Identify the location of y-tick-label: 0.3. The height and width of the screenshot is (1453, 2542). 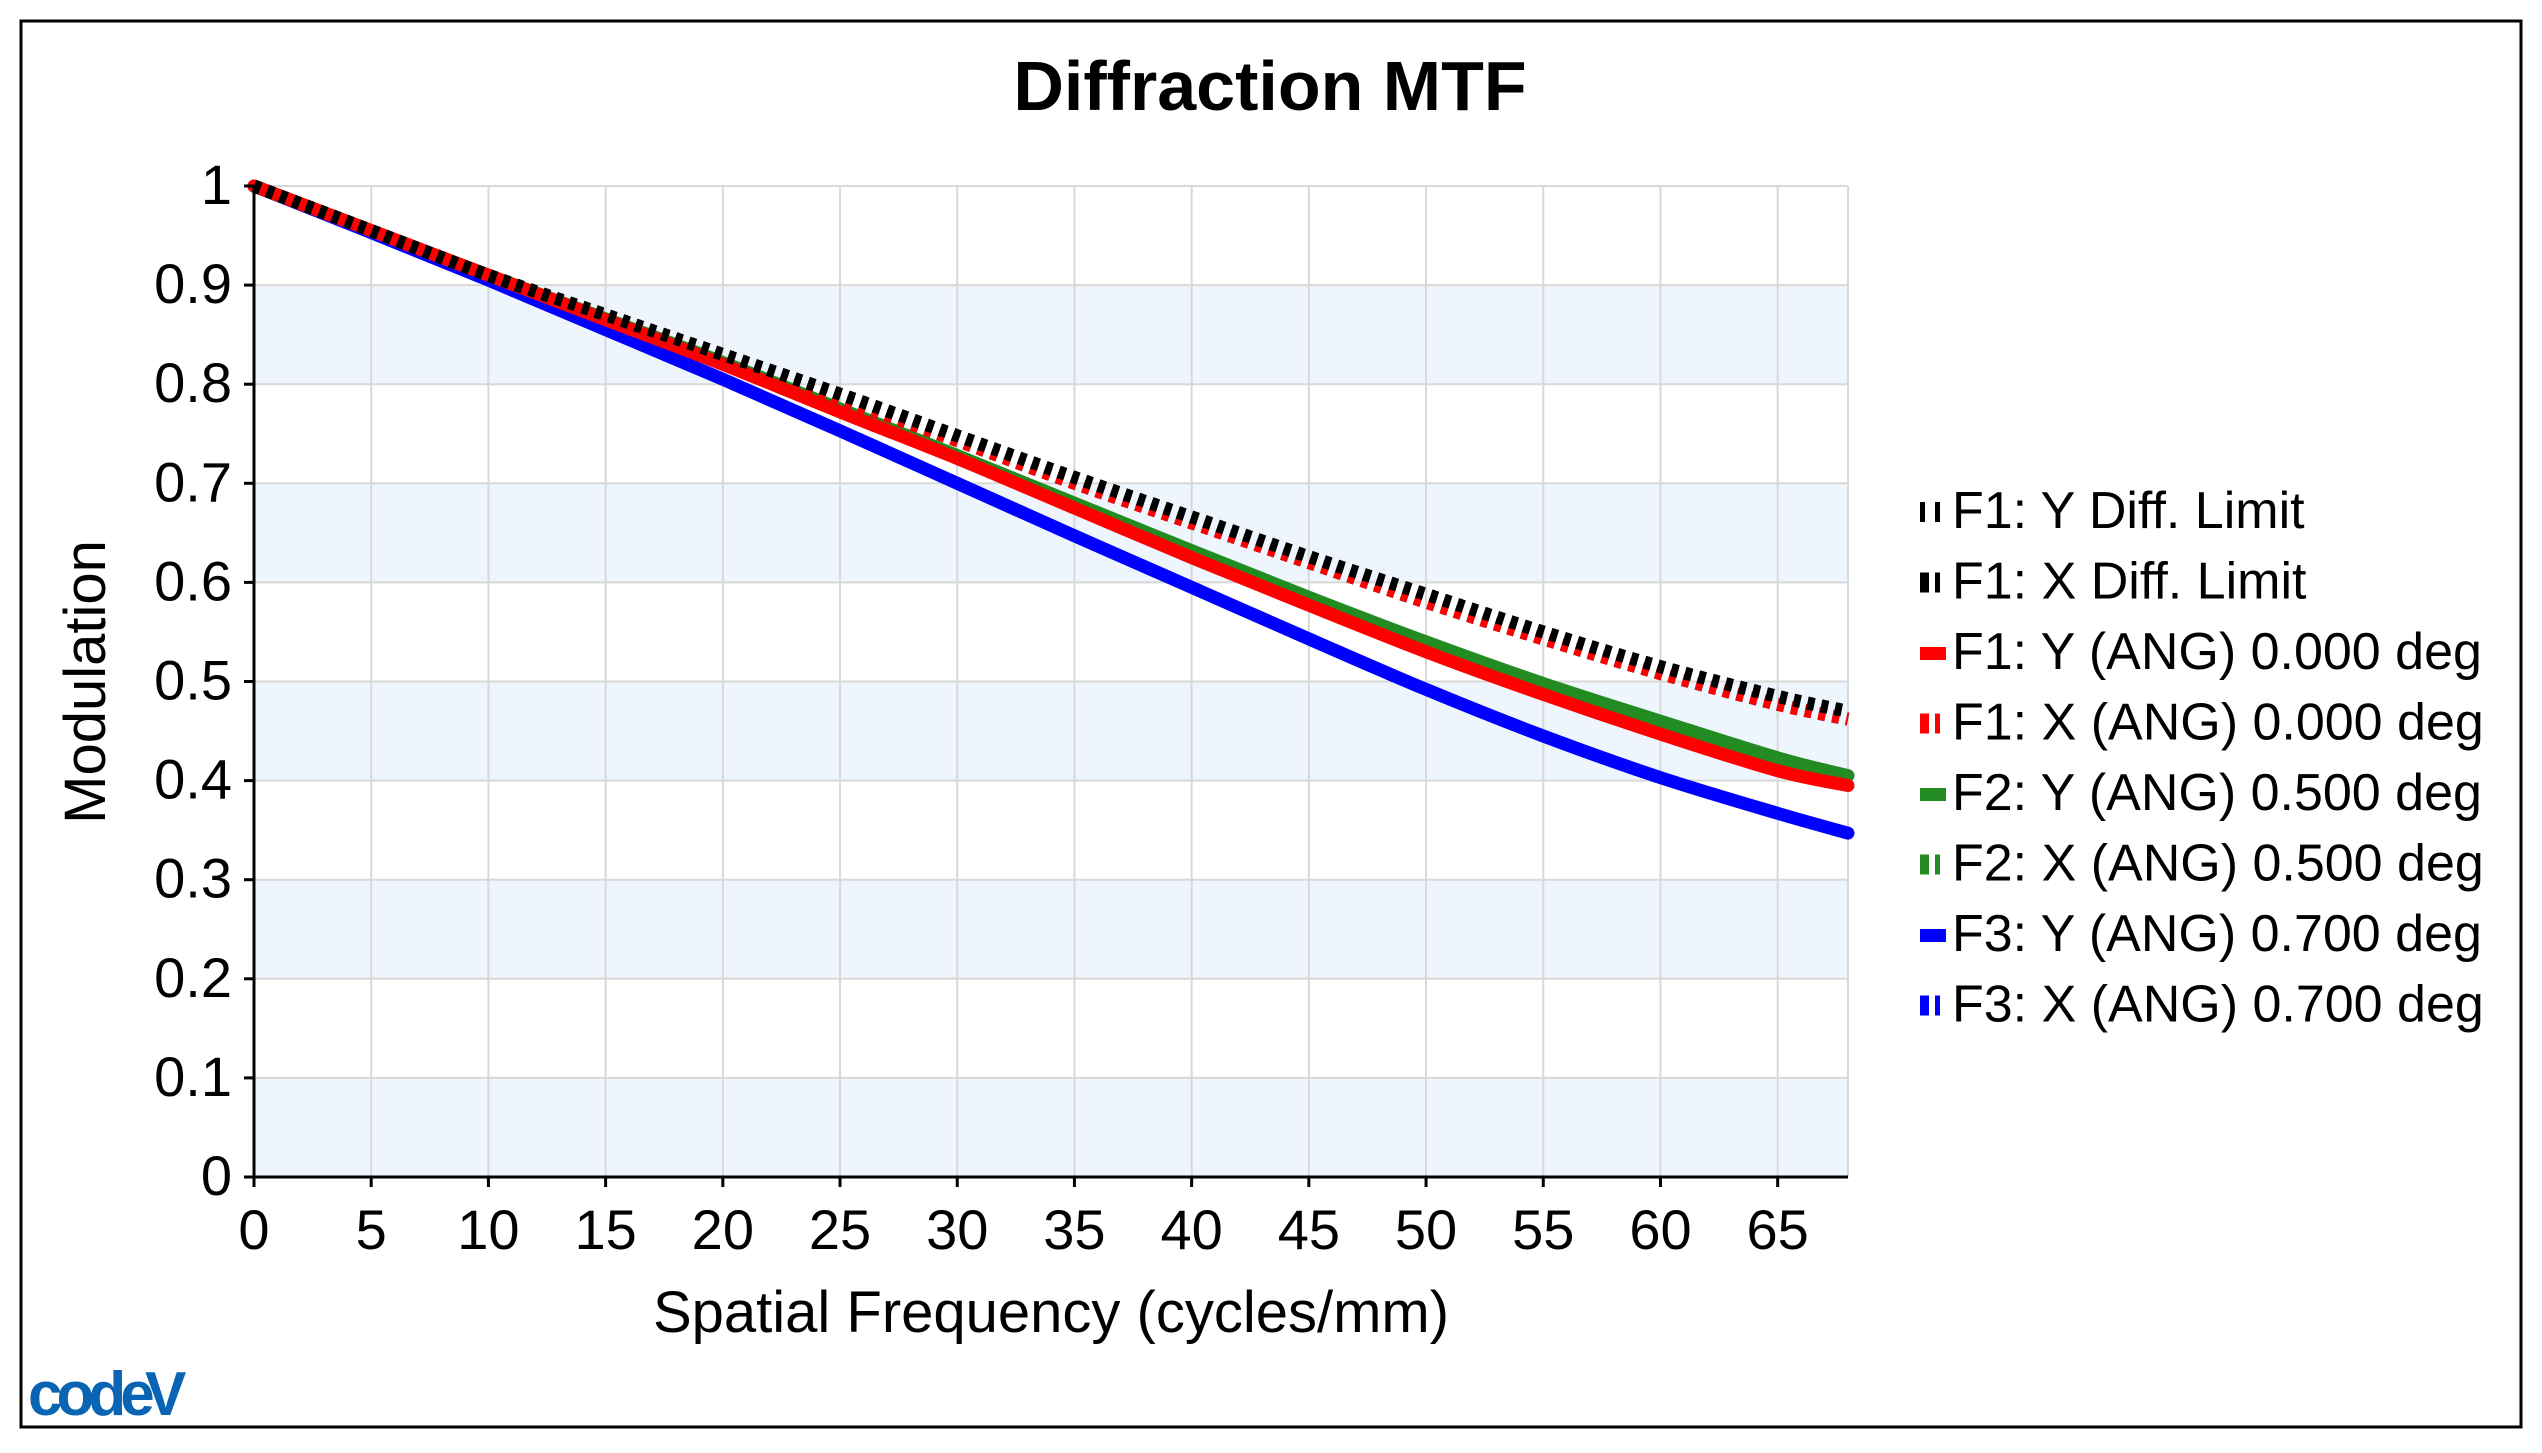
(193, 878).